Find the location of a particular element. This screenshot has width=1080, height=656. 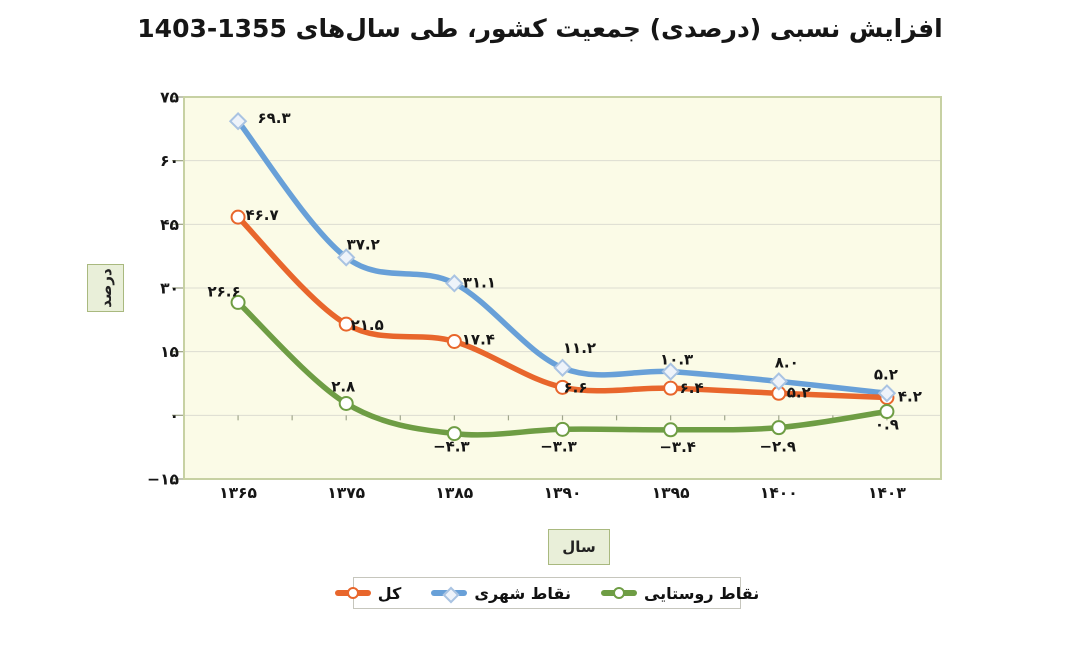

y-tick-label: ۶۰ is located at coordinates (169, 161).